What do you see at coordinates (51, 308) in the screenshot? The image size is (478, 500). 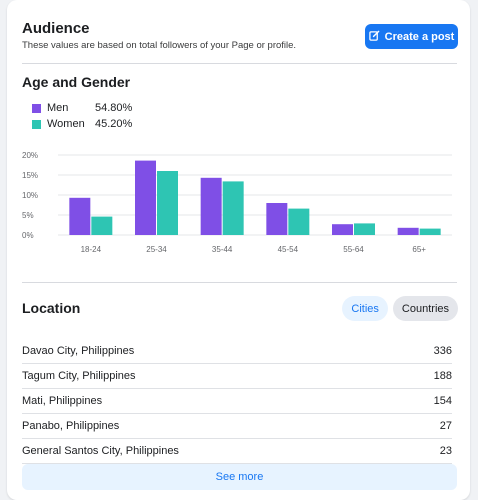 I see `location-title: Location` at bounding box center [51, 308].